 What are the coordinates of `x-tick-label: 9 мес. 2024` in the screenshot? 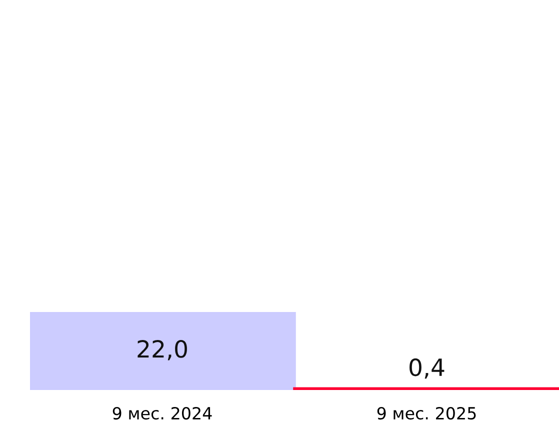 It's located at (162, 413).